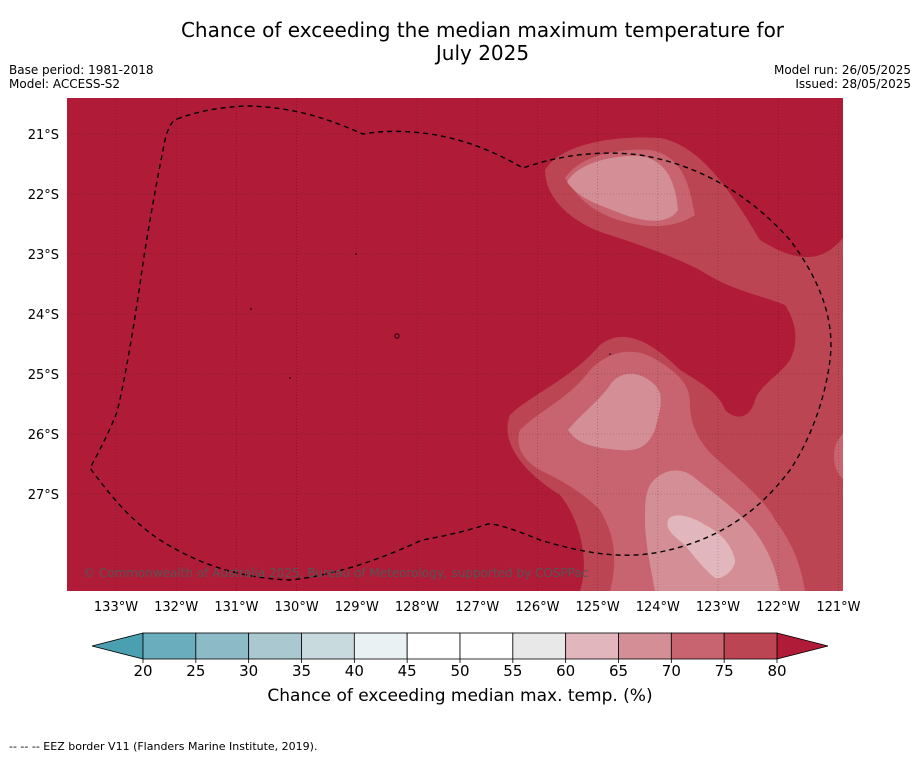 The width and height of the screenshot is (919, 758). Describe the element at coordinates (43, 135) in the screenshot. I see `latitude-label: 21°S` at that location.